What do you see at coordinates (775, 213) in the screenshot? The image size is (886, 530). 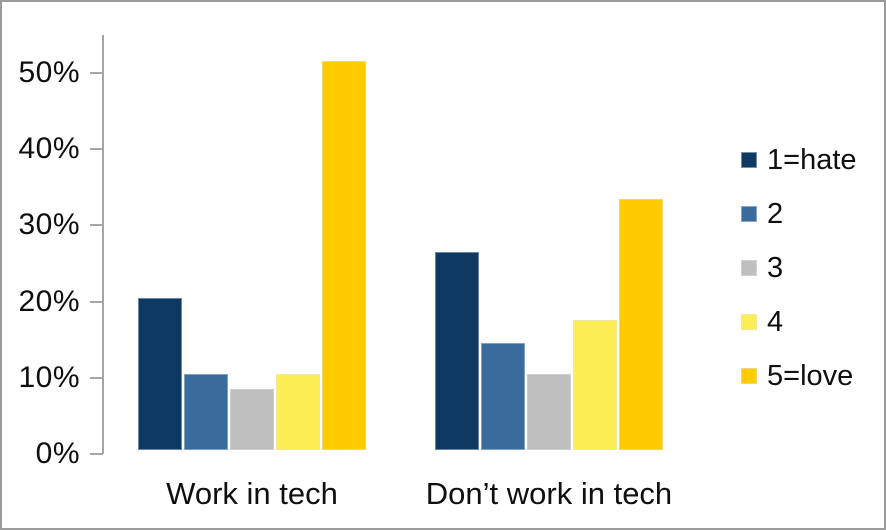 I see `legend-label: 2` at bounding box center [775, 213].